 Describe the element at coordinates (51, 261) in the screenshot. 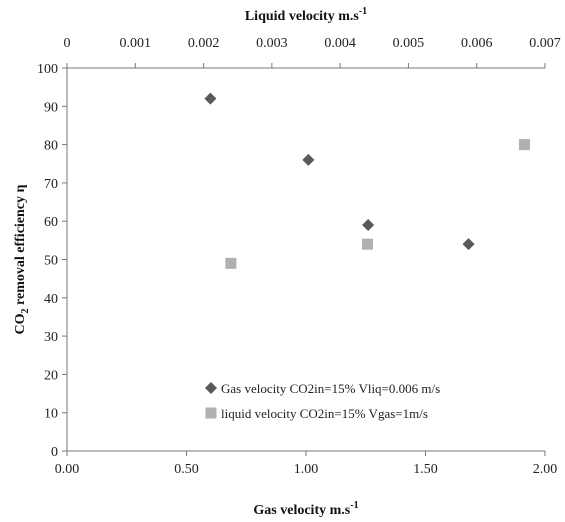

I see `y-tick-label: 50` at that location.